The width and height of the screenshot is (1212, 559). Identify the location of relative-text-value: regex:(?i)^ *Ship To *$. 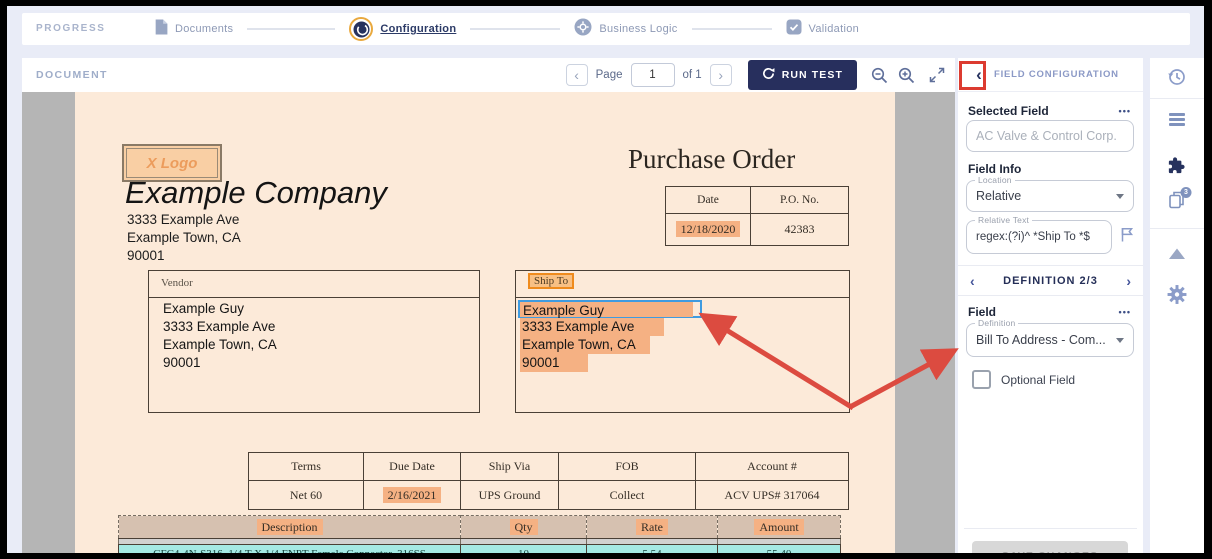
(1033, 237).